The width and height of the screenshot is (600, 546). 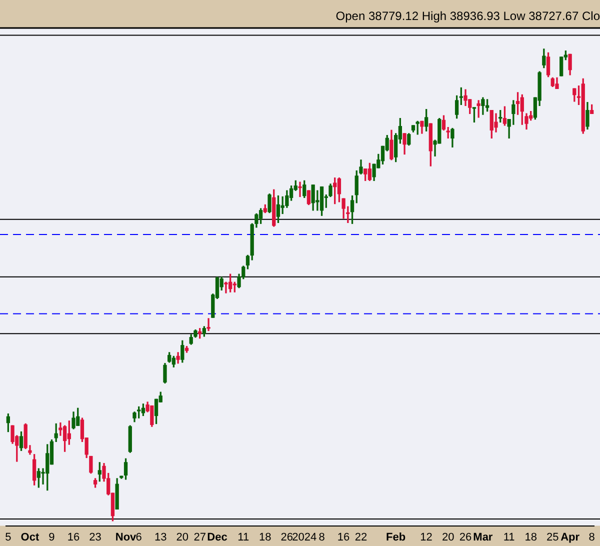 I want to click on x-tick-label: 23, so click(x=95, y=537).